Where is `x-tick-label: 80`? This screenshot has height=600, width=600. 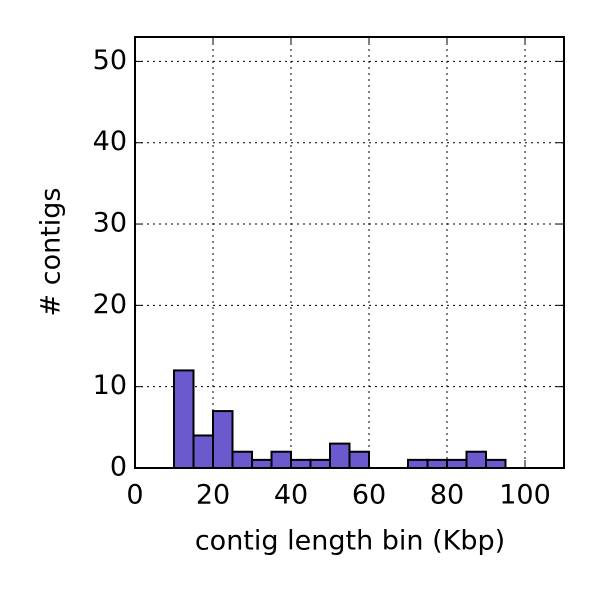
x-tick-label: 80 is located at coordinates (447, 495).